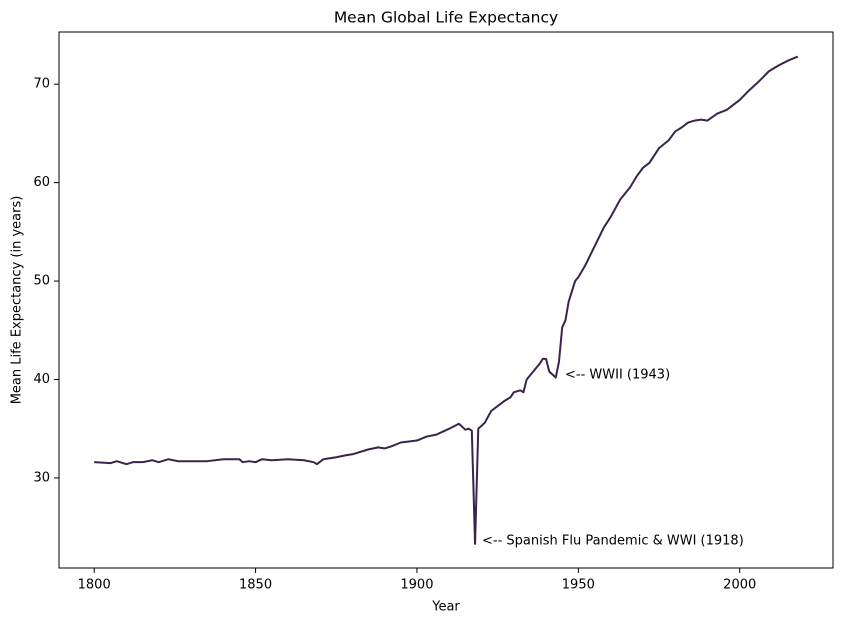 The width and height of the screenshot is (841, 628). I want to click on x-axis-label: Year, so click(445, 607).